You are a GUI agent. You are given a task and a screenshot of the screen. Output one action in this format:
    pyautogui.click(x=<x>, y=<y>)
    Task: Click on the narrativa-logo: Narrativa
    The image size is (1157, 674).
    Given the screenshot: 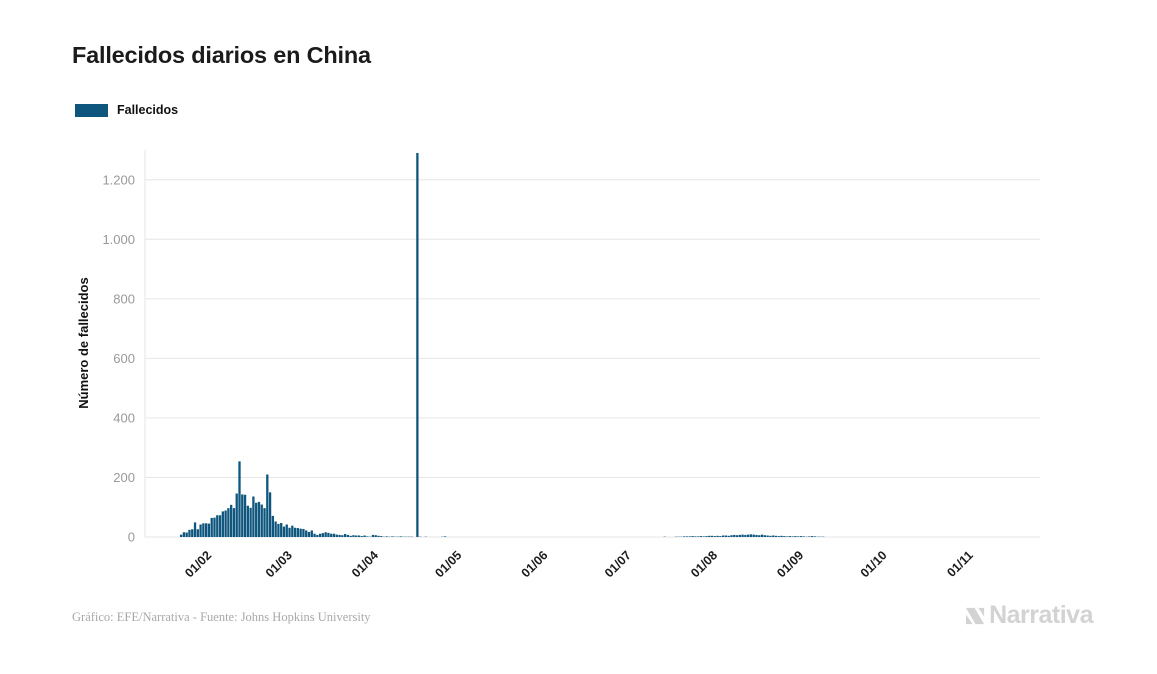 What is the action you would take?
    pyautogui.click(x=1029, y=615)
    